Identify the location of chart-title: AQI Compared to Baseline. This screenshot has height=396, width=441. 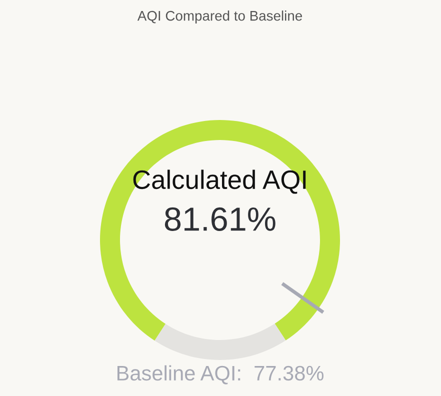
(219, 17).